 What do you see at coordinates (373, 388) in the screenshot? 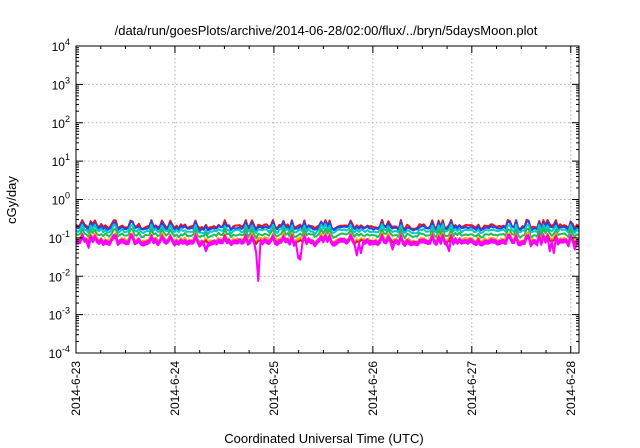
I see `x-tick-label: 2014-6-26` at bounding box center [373, 388].